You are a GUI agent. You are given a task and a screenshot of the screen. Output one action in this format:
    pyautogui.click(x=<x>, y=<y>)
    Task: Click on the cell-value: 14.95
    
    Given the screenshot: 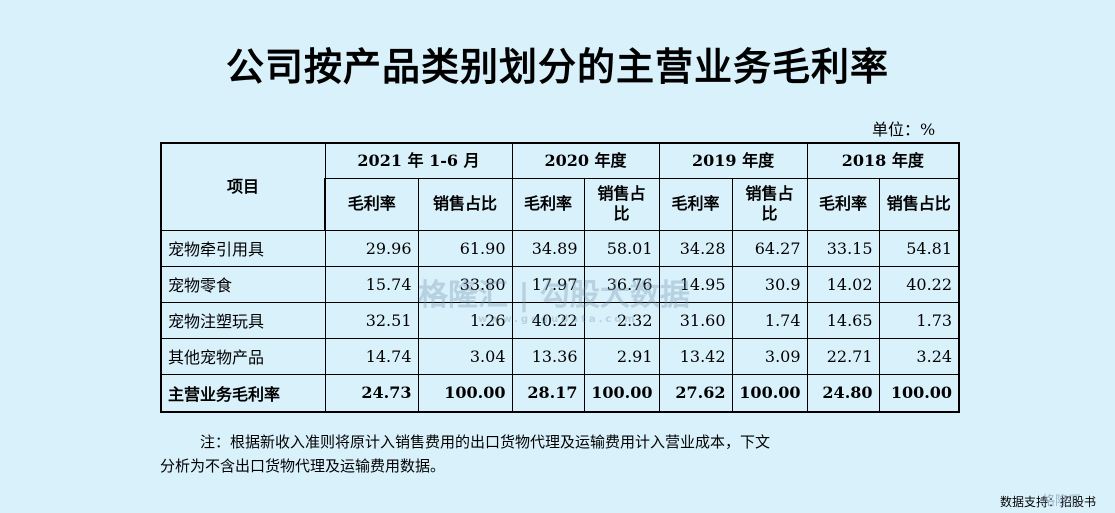 What is the action you would take?
    pyautogui.click(x=695, y=284)
    